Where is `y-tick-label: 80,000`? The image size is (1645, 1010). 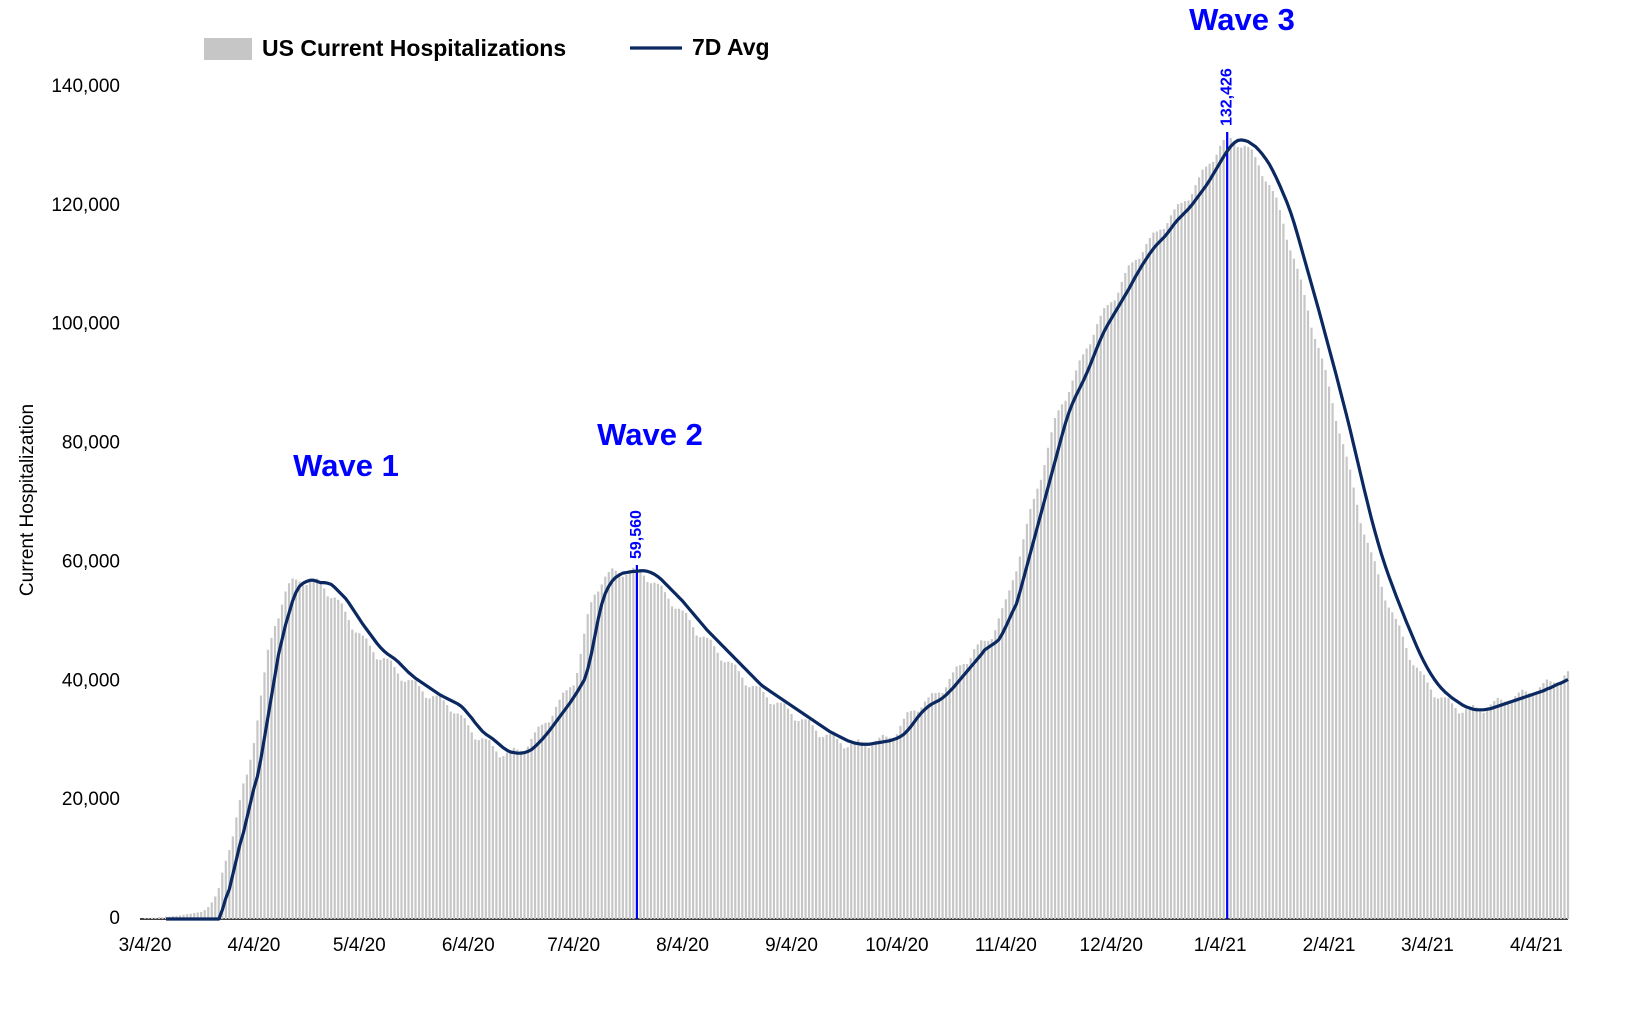 y-tick-label: 80,000 is located at coordinates (91, 443).